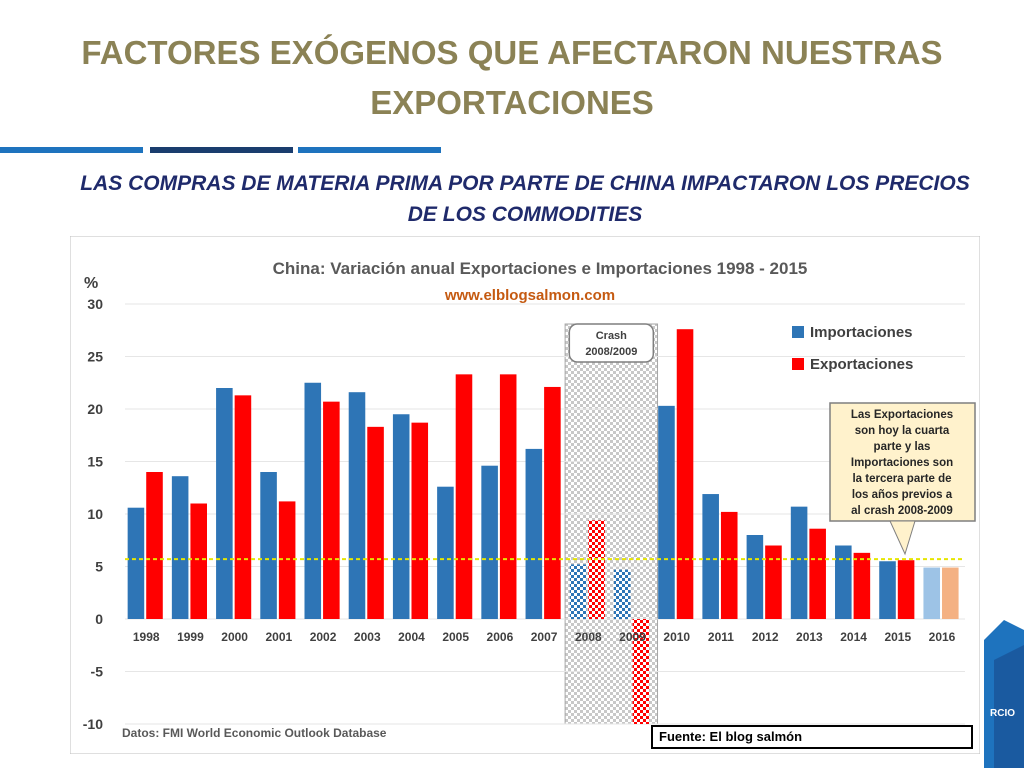 This screenshot has width=1024, height=768. What do you see at coordinates (529, 295) in the screenshot?
I see `chart-subtitle: www.elblogsalmon.com` at bounding box center [529, 295].